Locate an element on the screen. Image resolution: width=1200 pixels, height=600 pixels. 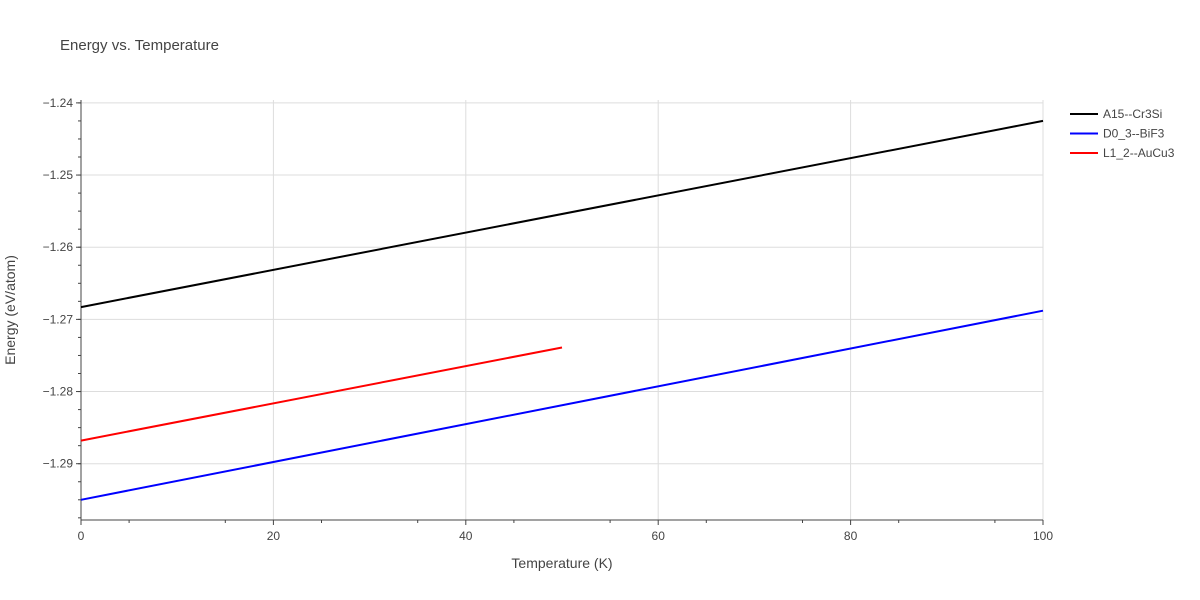
y-tick-label: −1.24 is located at coordinates (58, 103).